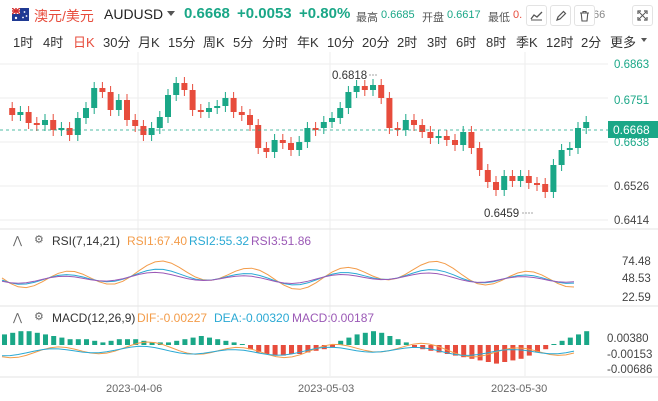 This screenshot has height=401, width=658. I want to click on period-20m: 20分, so click(376, 42).